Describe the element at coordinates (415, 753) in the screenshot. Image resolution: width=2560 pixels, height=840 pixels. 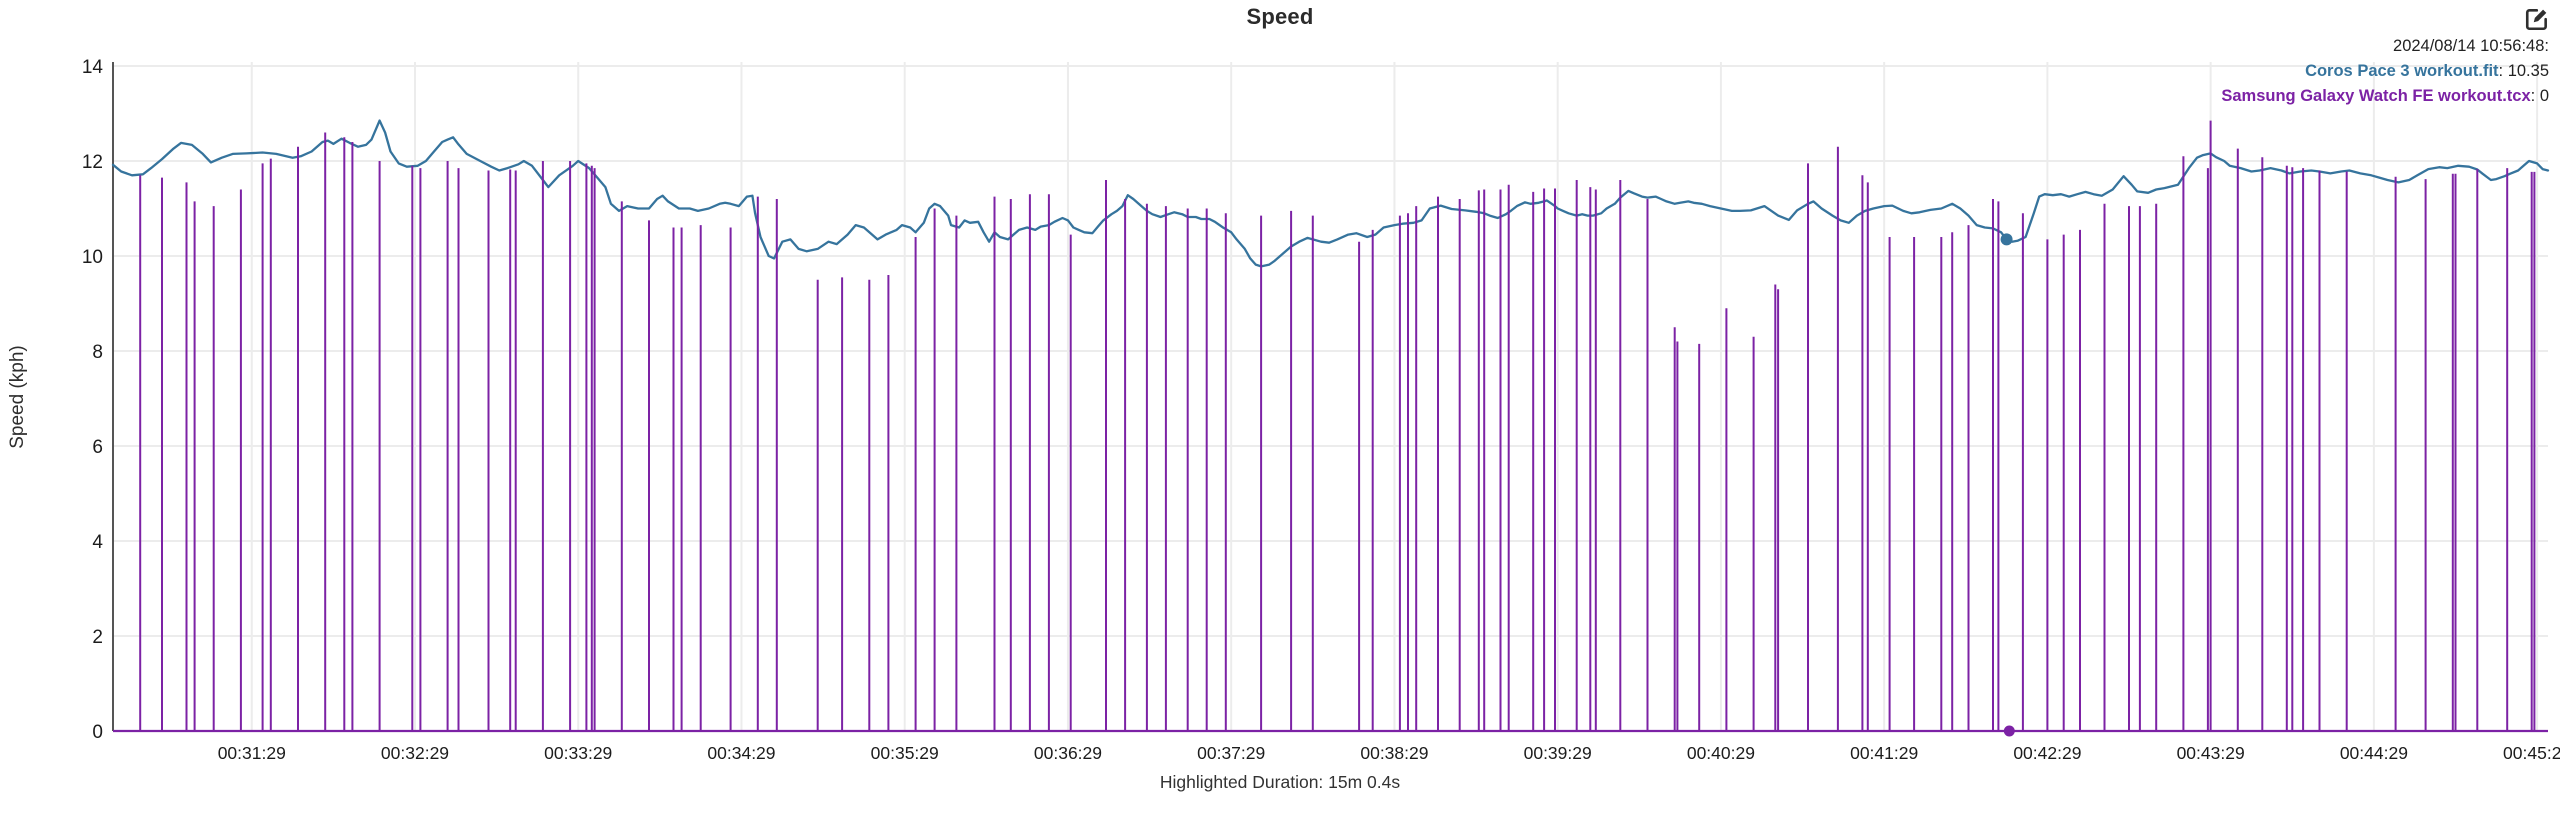
I see `x-tick-label: 00:32:29` at that location.